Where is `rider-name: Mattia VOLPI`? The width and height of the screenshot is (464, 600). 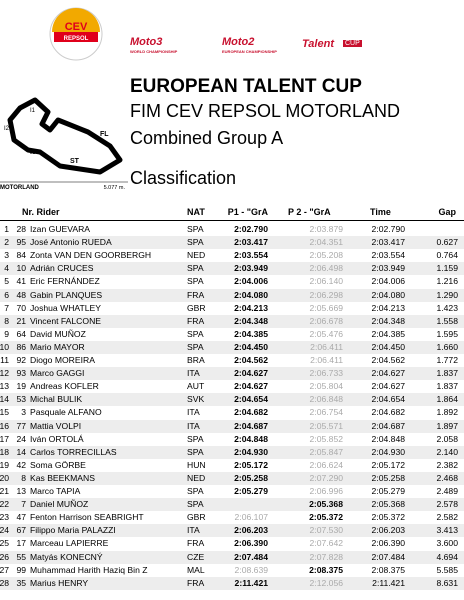 rider-name: Mattia VOLPI is located at coordinates (56, 425).